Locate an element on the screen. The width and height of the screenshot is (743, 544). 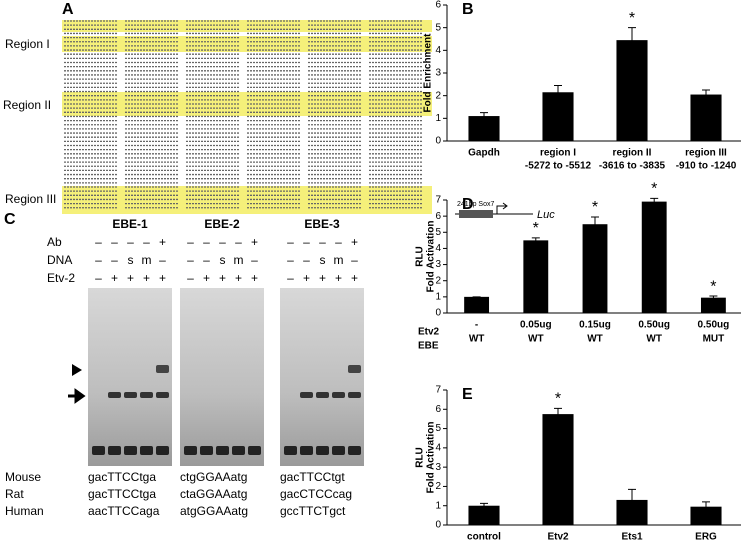
y-tick-label: 7 is located at coordinates (438, 200).